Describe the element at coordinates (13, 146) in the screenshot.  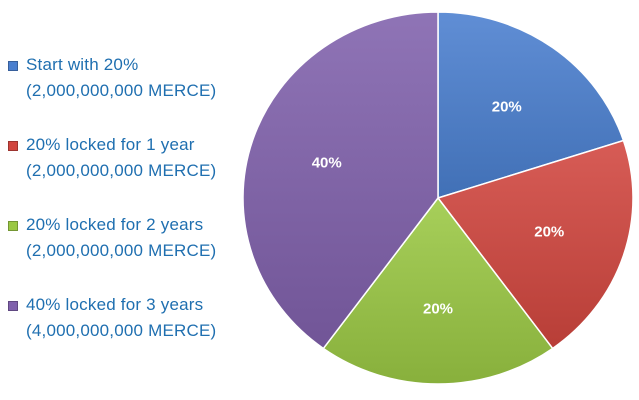
I see `legend-swatch-red` at that location.